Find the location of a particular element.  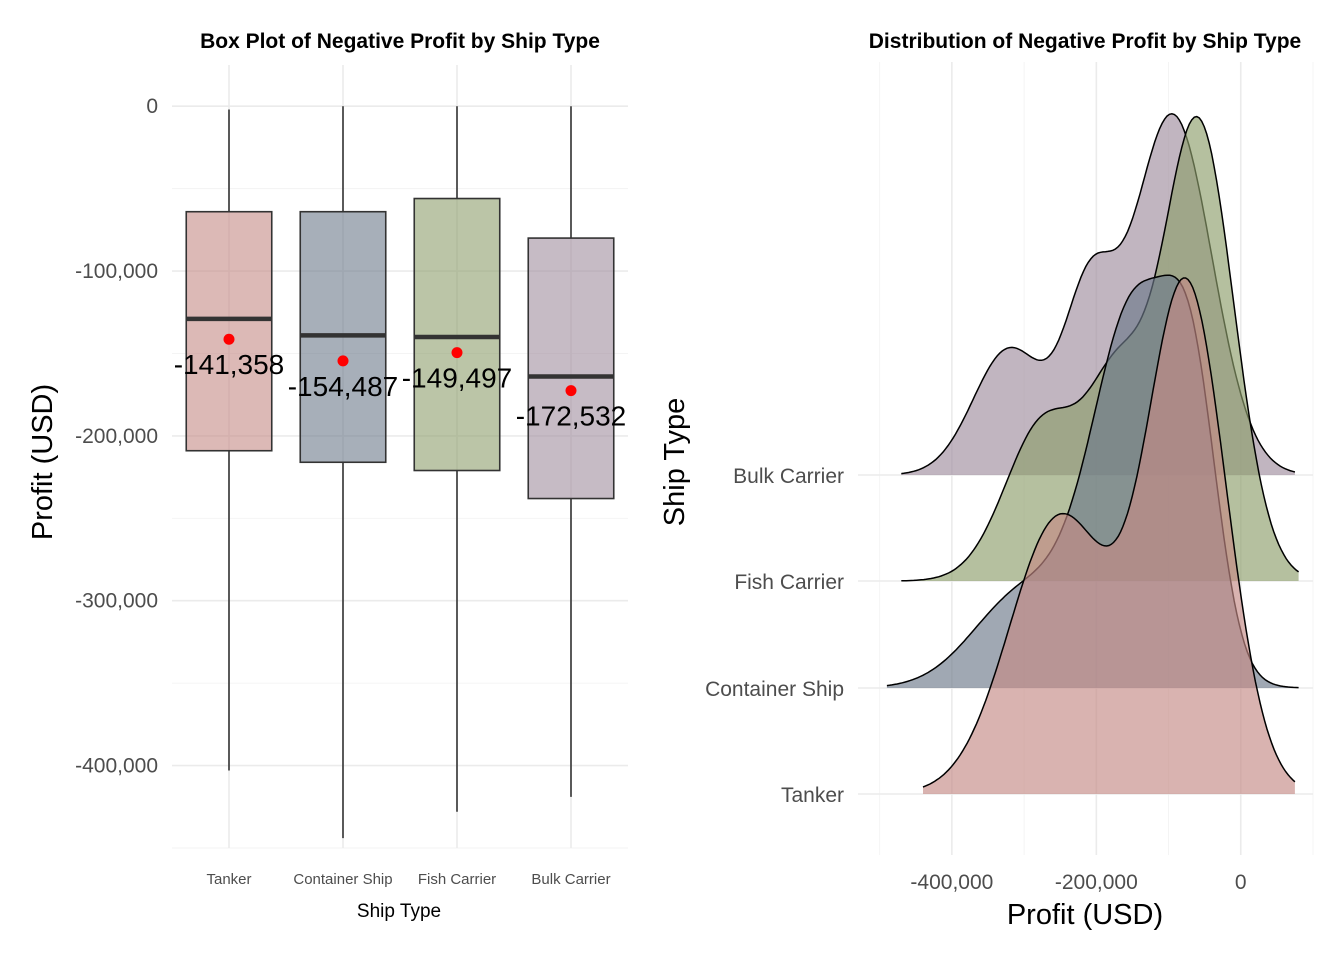

ridge-x-tick-label: -200,000 is located at coordinates (1096, 882).